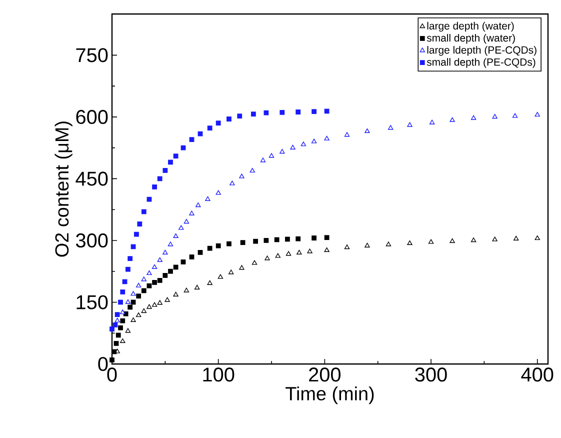  What do you see at coordinates (103, 364) in the screenshot?
I see `y-tick-label: 0` at bounding box center [103, 364].